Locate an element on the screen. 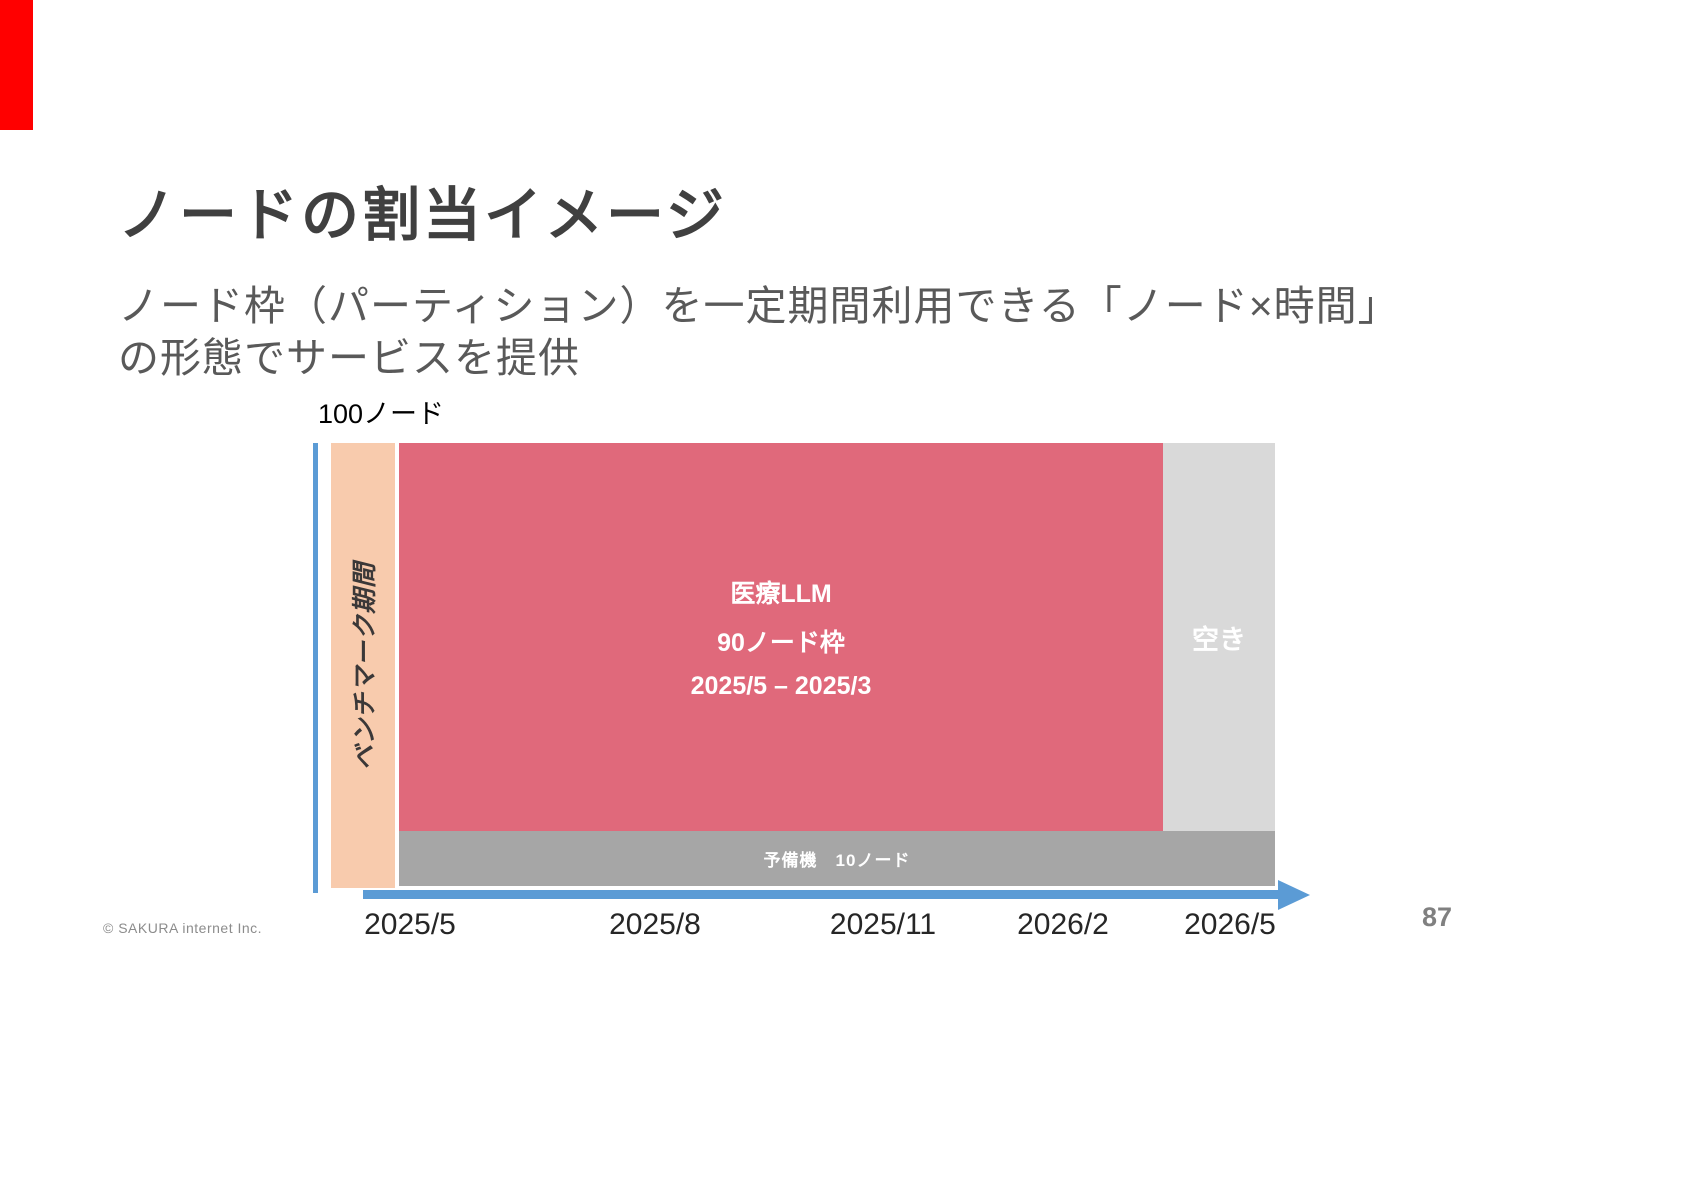 This screenshot has height=1191, width=1684. allocation-line-2: 90ノード枠 is located at coordinates (781, 642).